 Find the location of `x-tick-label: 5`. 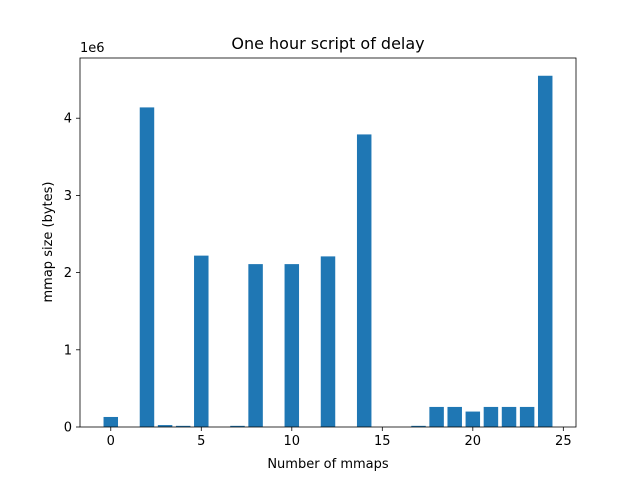

x-tick-label: 5 is located at coordinates (201, 441).